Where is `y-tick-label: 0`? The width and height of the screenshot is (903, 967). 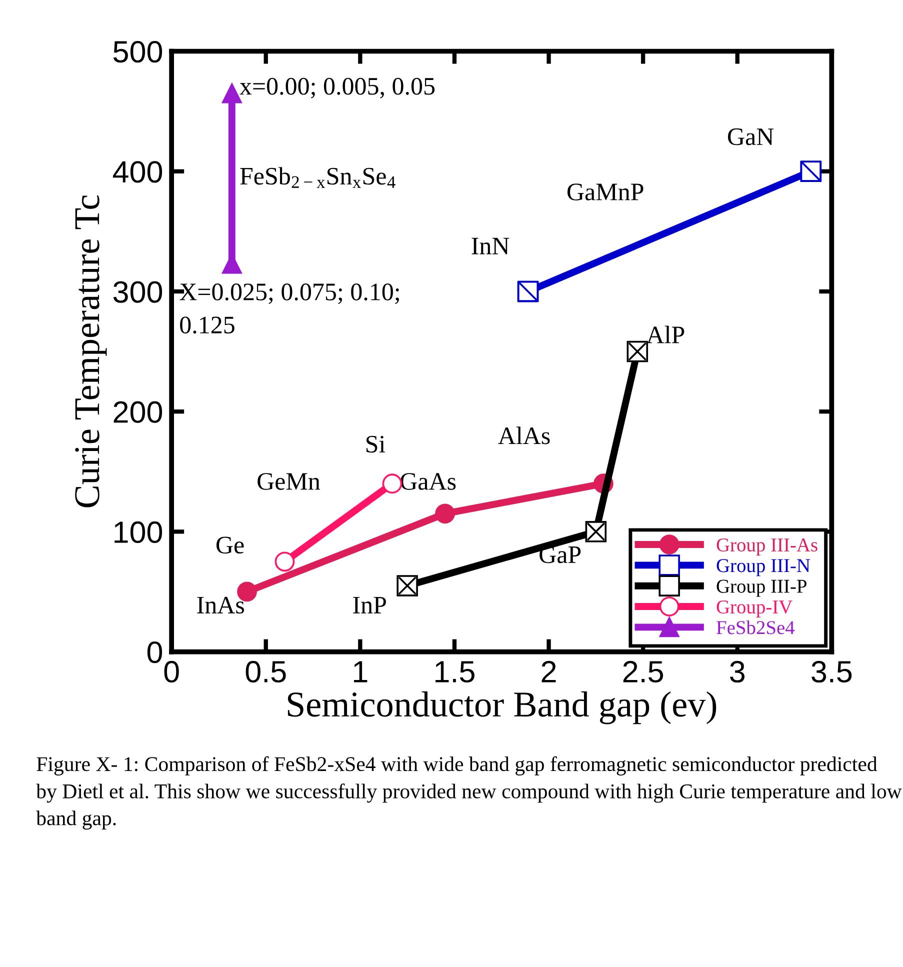 y-tick-label: 0 is located at coordinates (154, 652).